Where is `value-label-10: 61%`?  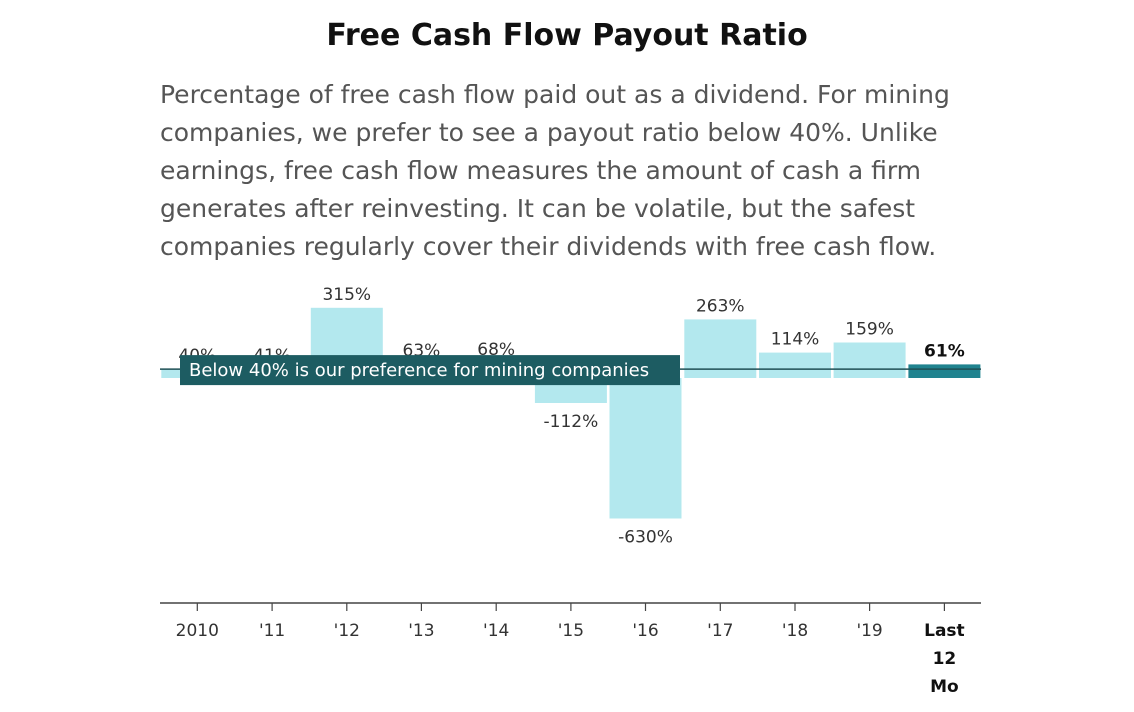 value-label-10: 61% is located at coordinates (944, 351).